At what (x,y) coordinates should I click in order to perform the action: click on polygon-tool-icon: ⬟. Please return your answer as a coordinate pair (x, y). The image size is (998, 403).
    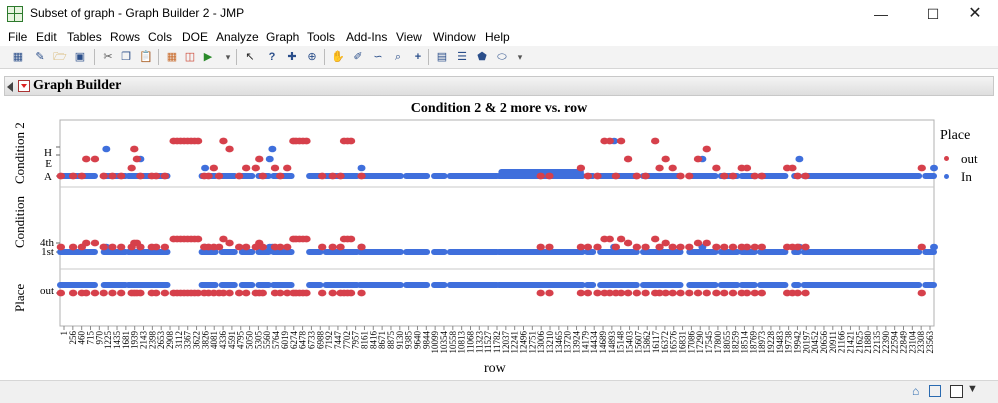
    Looking at the image, I should click on (482, 57).